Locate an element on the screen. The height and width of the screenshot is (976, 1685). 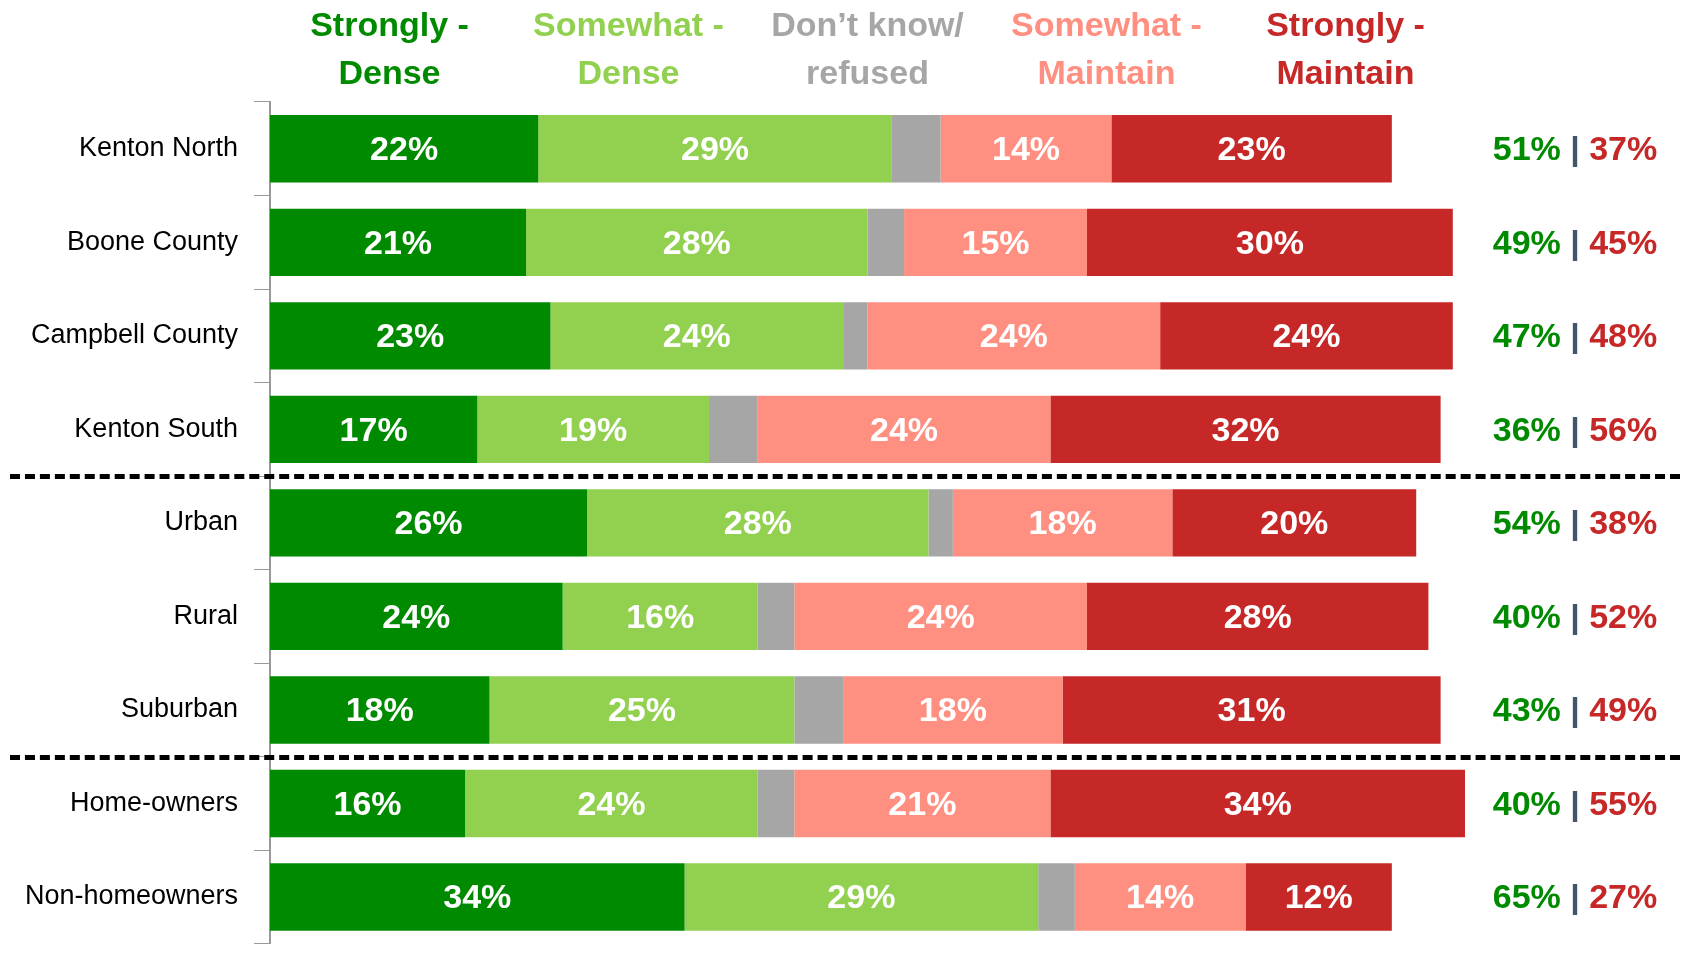
y-tick-label: Kenton South is located at coordinates (156, 427).